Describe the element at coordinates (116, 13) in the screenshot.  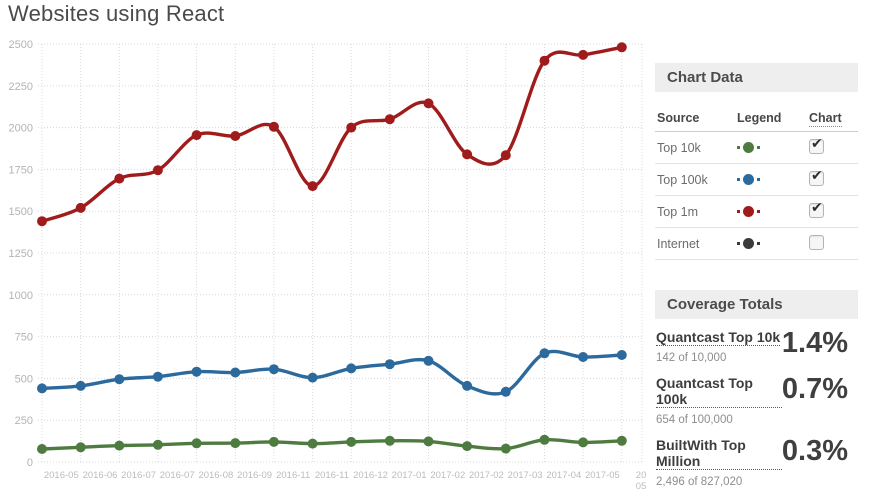
I see `page-title: Websites using React` at that location.